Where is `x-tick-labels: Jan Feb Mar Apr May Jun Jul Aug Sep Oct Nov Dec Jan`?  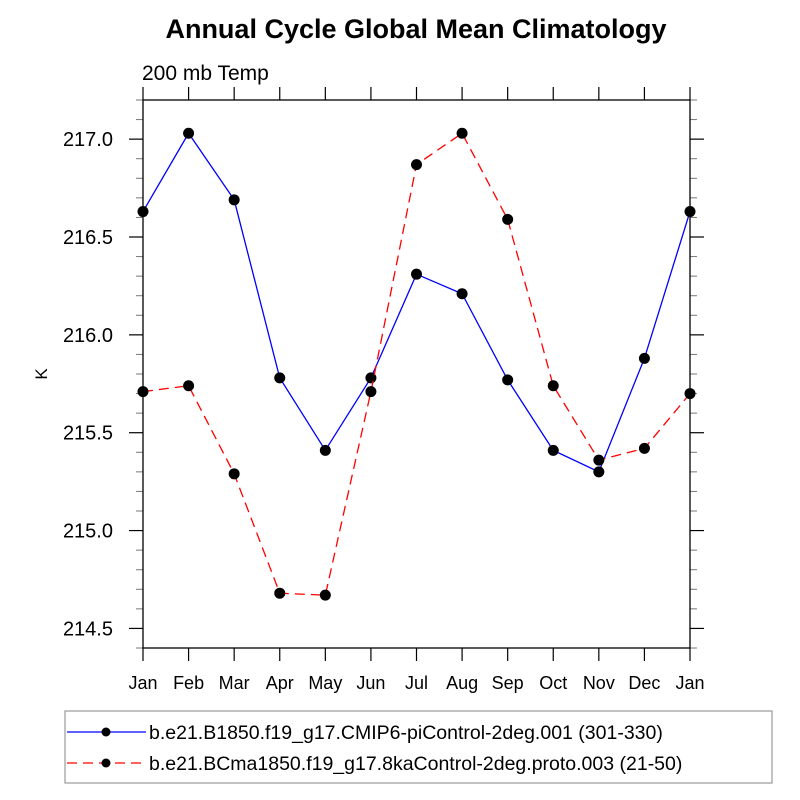 x-tick-labels: Jan Feb Mar Apr May Jun Jul Aug Sep Oct Nov Dec Jan is located at coordinates (416, 683).